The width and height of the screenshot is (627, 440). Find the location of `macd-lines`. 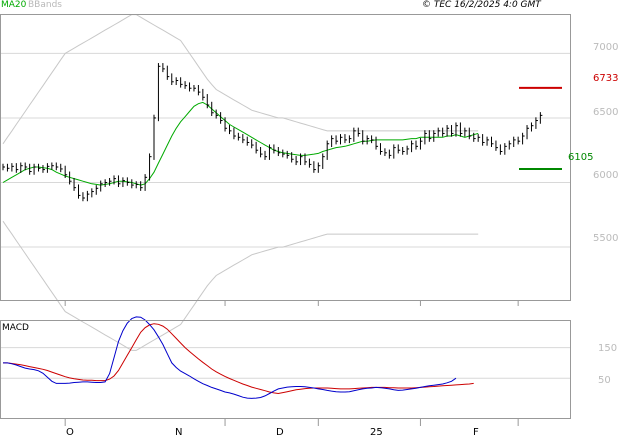

macd-lines is located at coordinates (238, 357).